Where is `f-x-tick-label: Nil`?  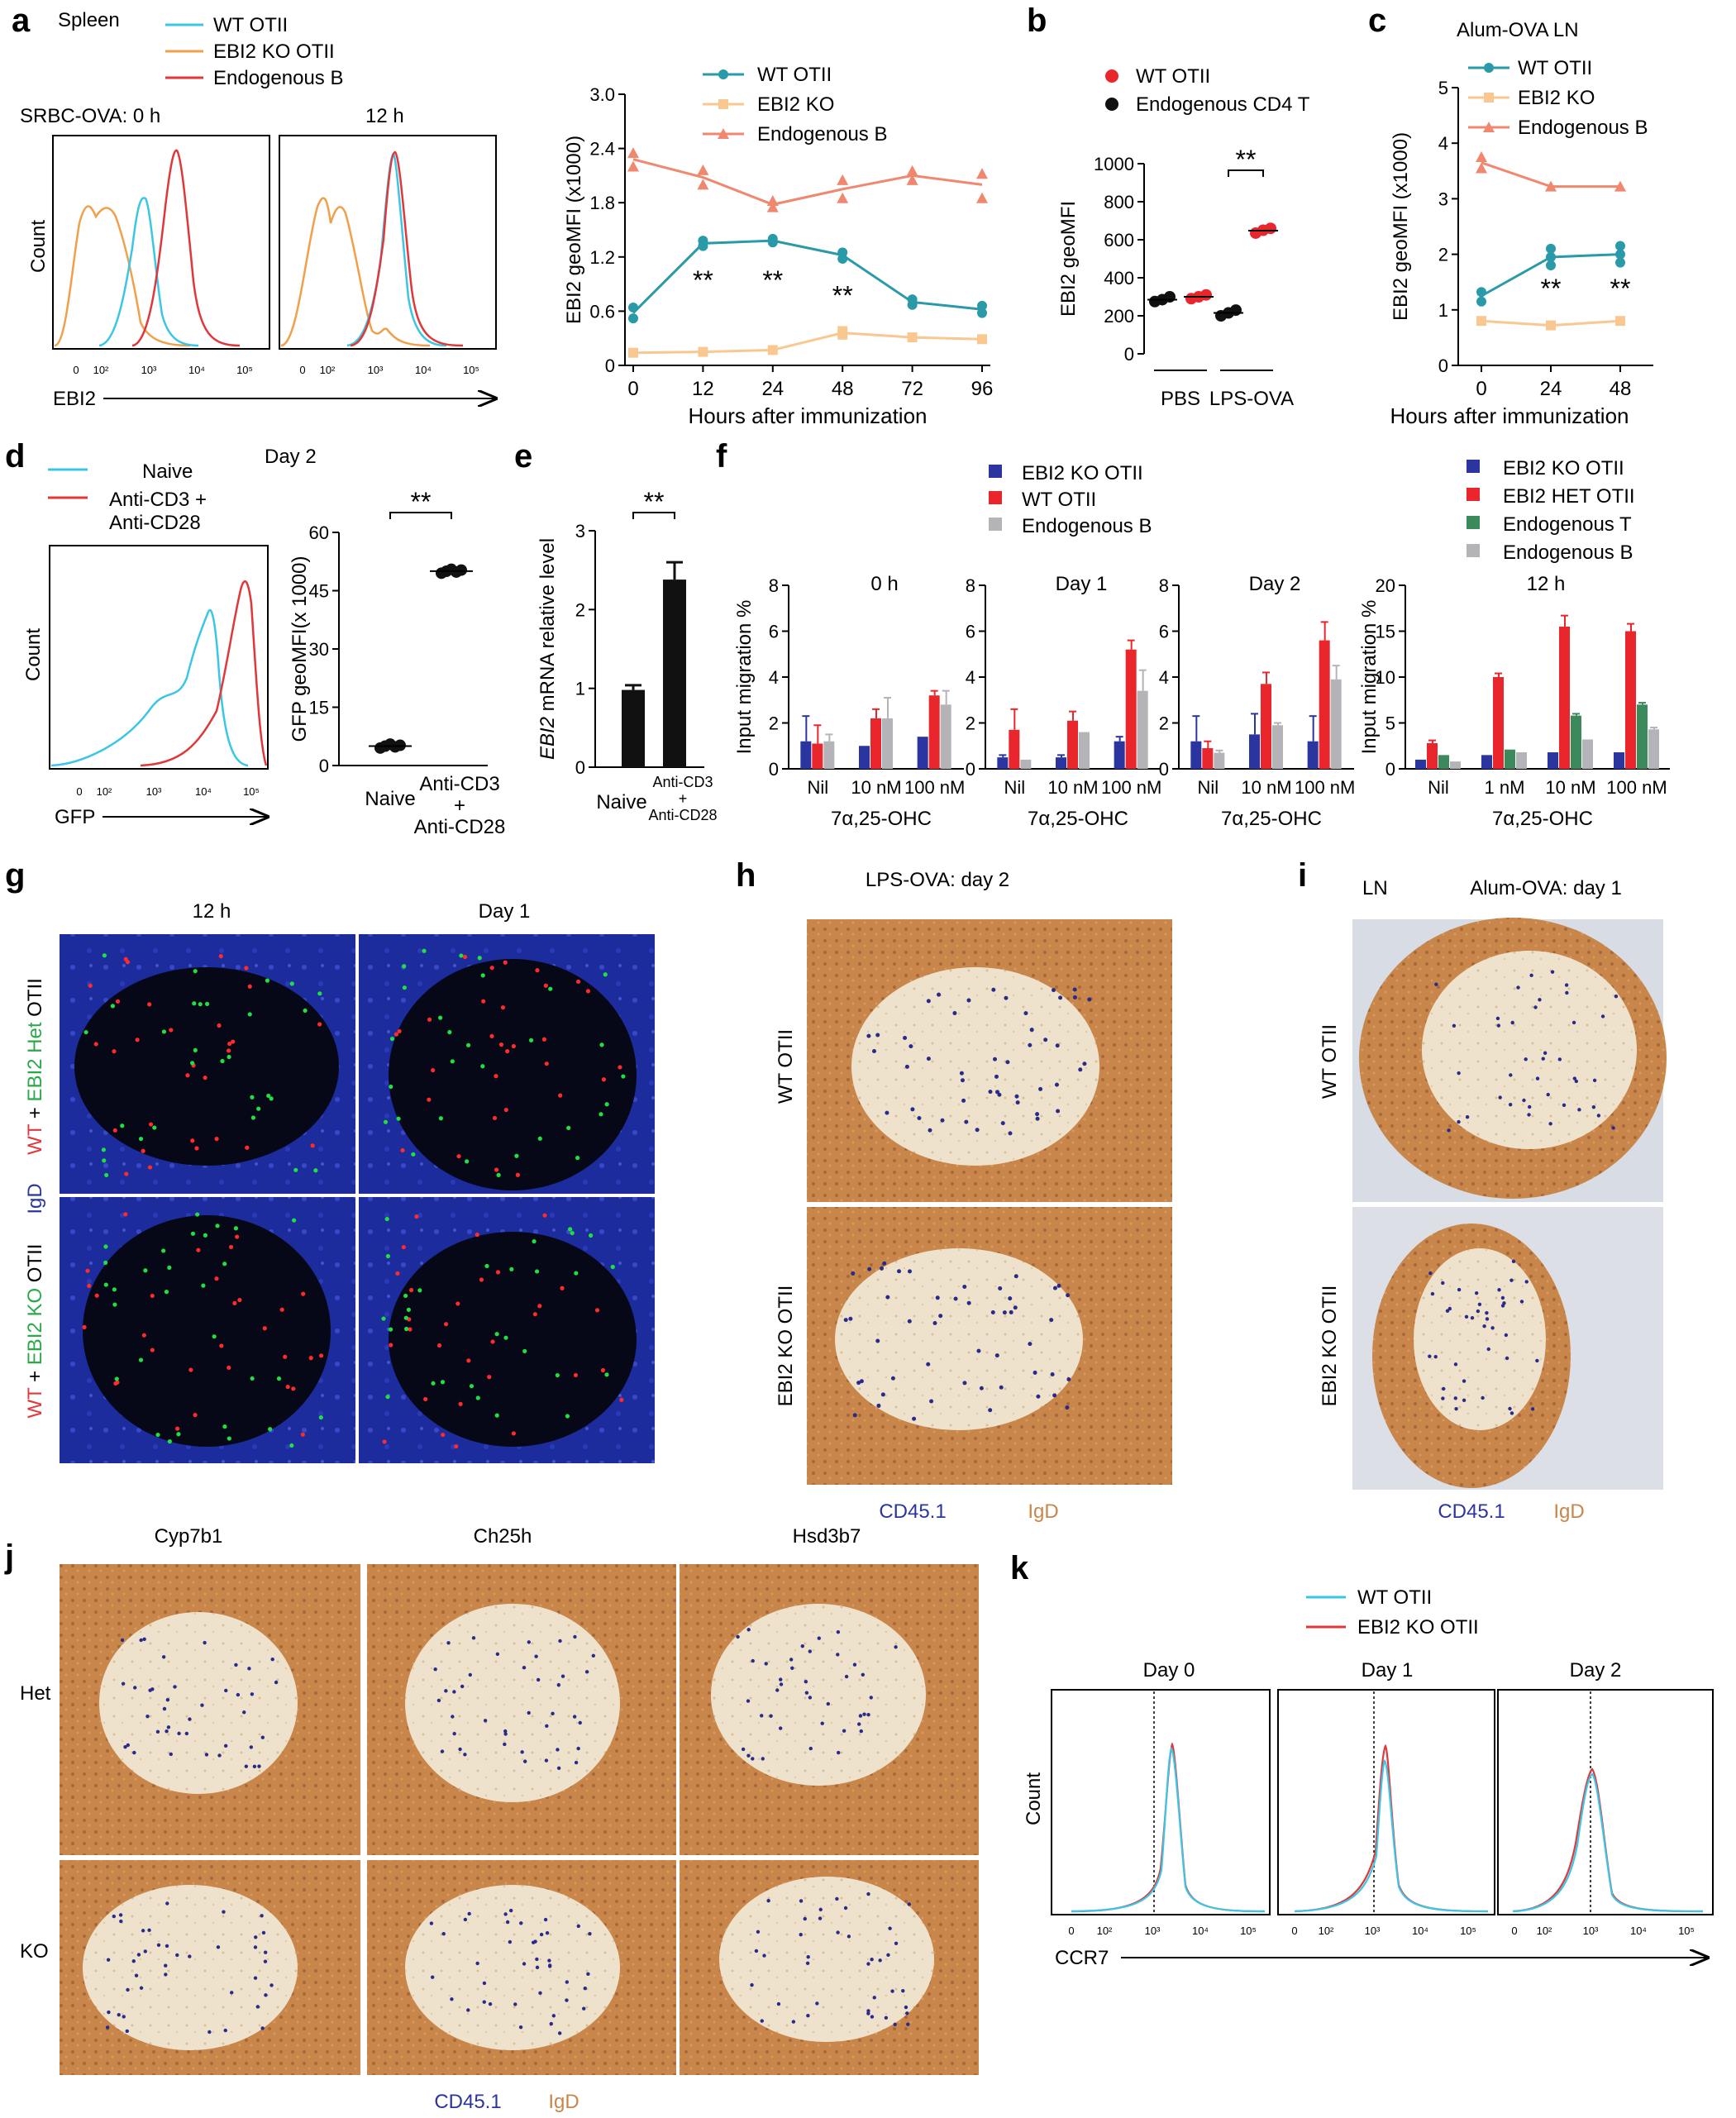 f-x-tick-label: Nil is located at coordinates (1208, 787).